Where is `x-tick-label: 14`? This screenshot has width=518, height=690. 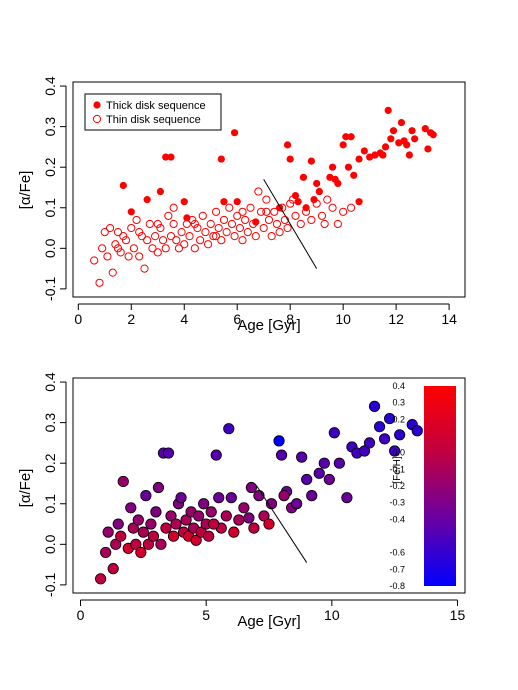 x-tick-label: 14 is located at coordinates (449, 319).